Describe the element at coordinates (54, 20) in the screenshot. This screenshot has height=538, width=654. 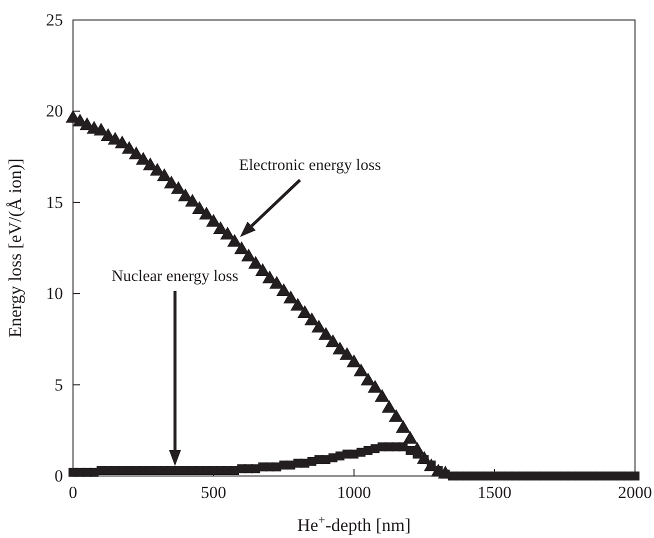
I see `y-tick-label: 25` at that location.